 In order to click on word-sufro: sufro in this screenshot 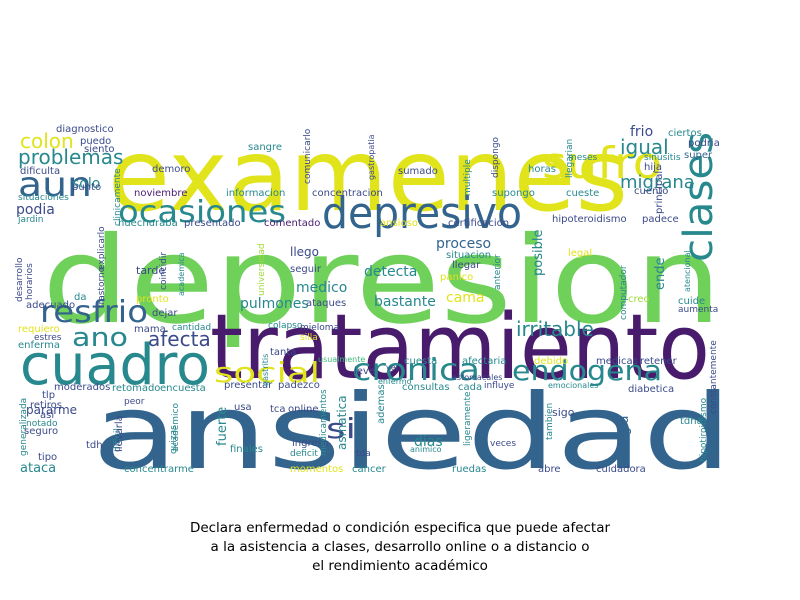, I will do `click(602, 163)`.